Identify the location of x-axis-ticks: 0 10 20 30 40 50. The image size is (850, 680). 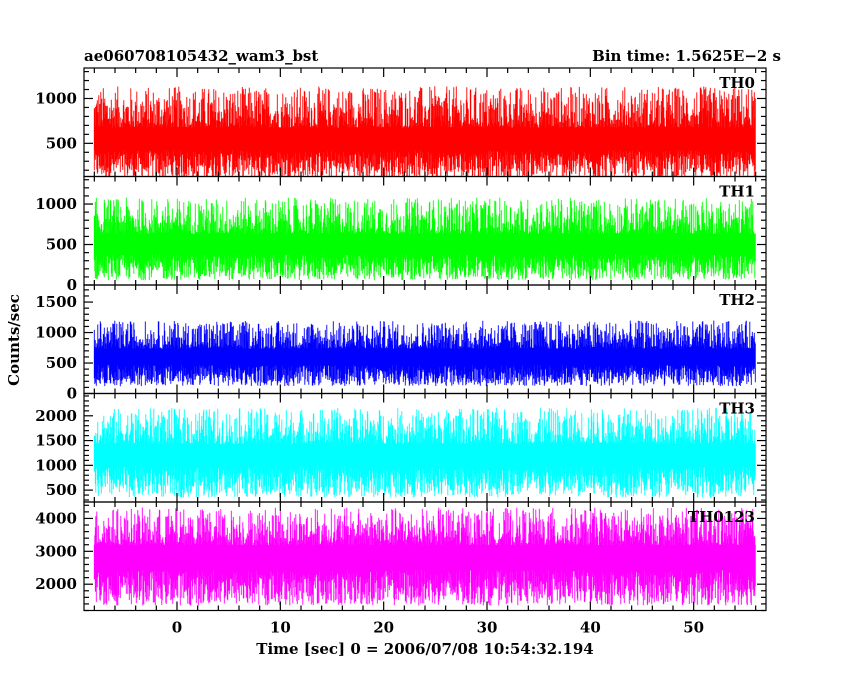
(438, 628).